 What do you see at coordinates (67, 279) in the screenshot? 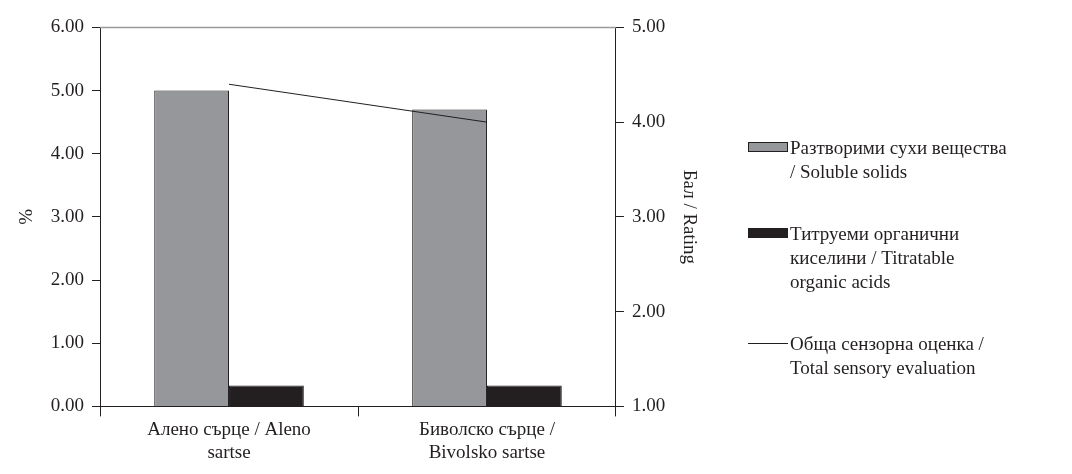
I see `y-tick-label: 2.00` at bounding box center [67, 279].